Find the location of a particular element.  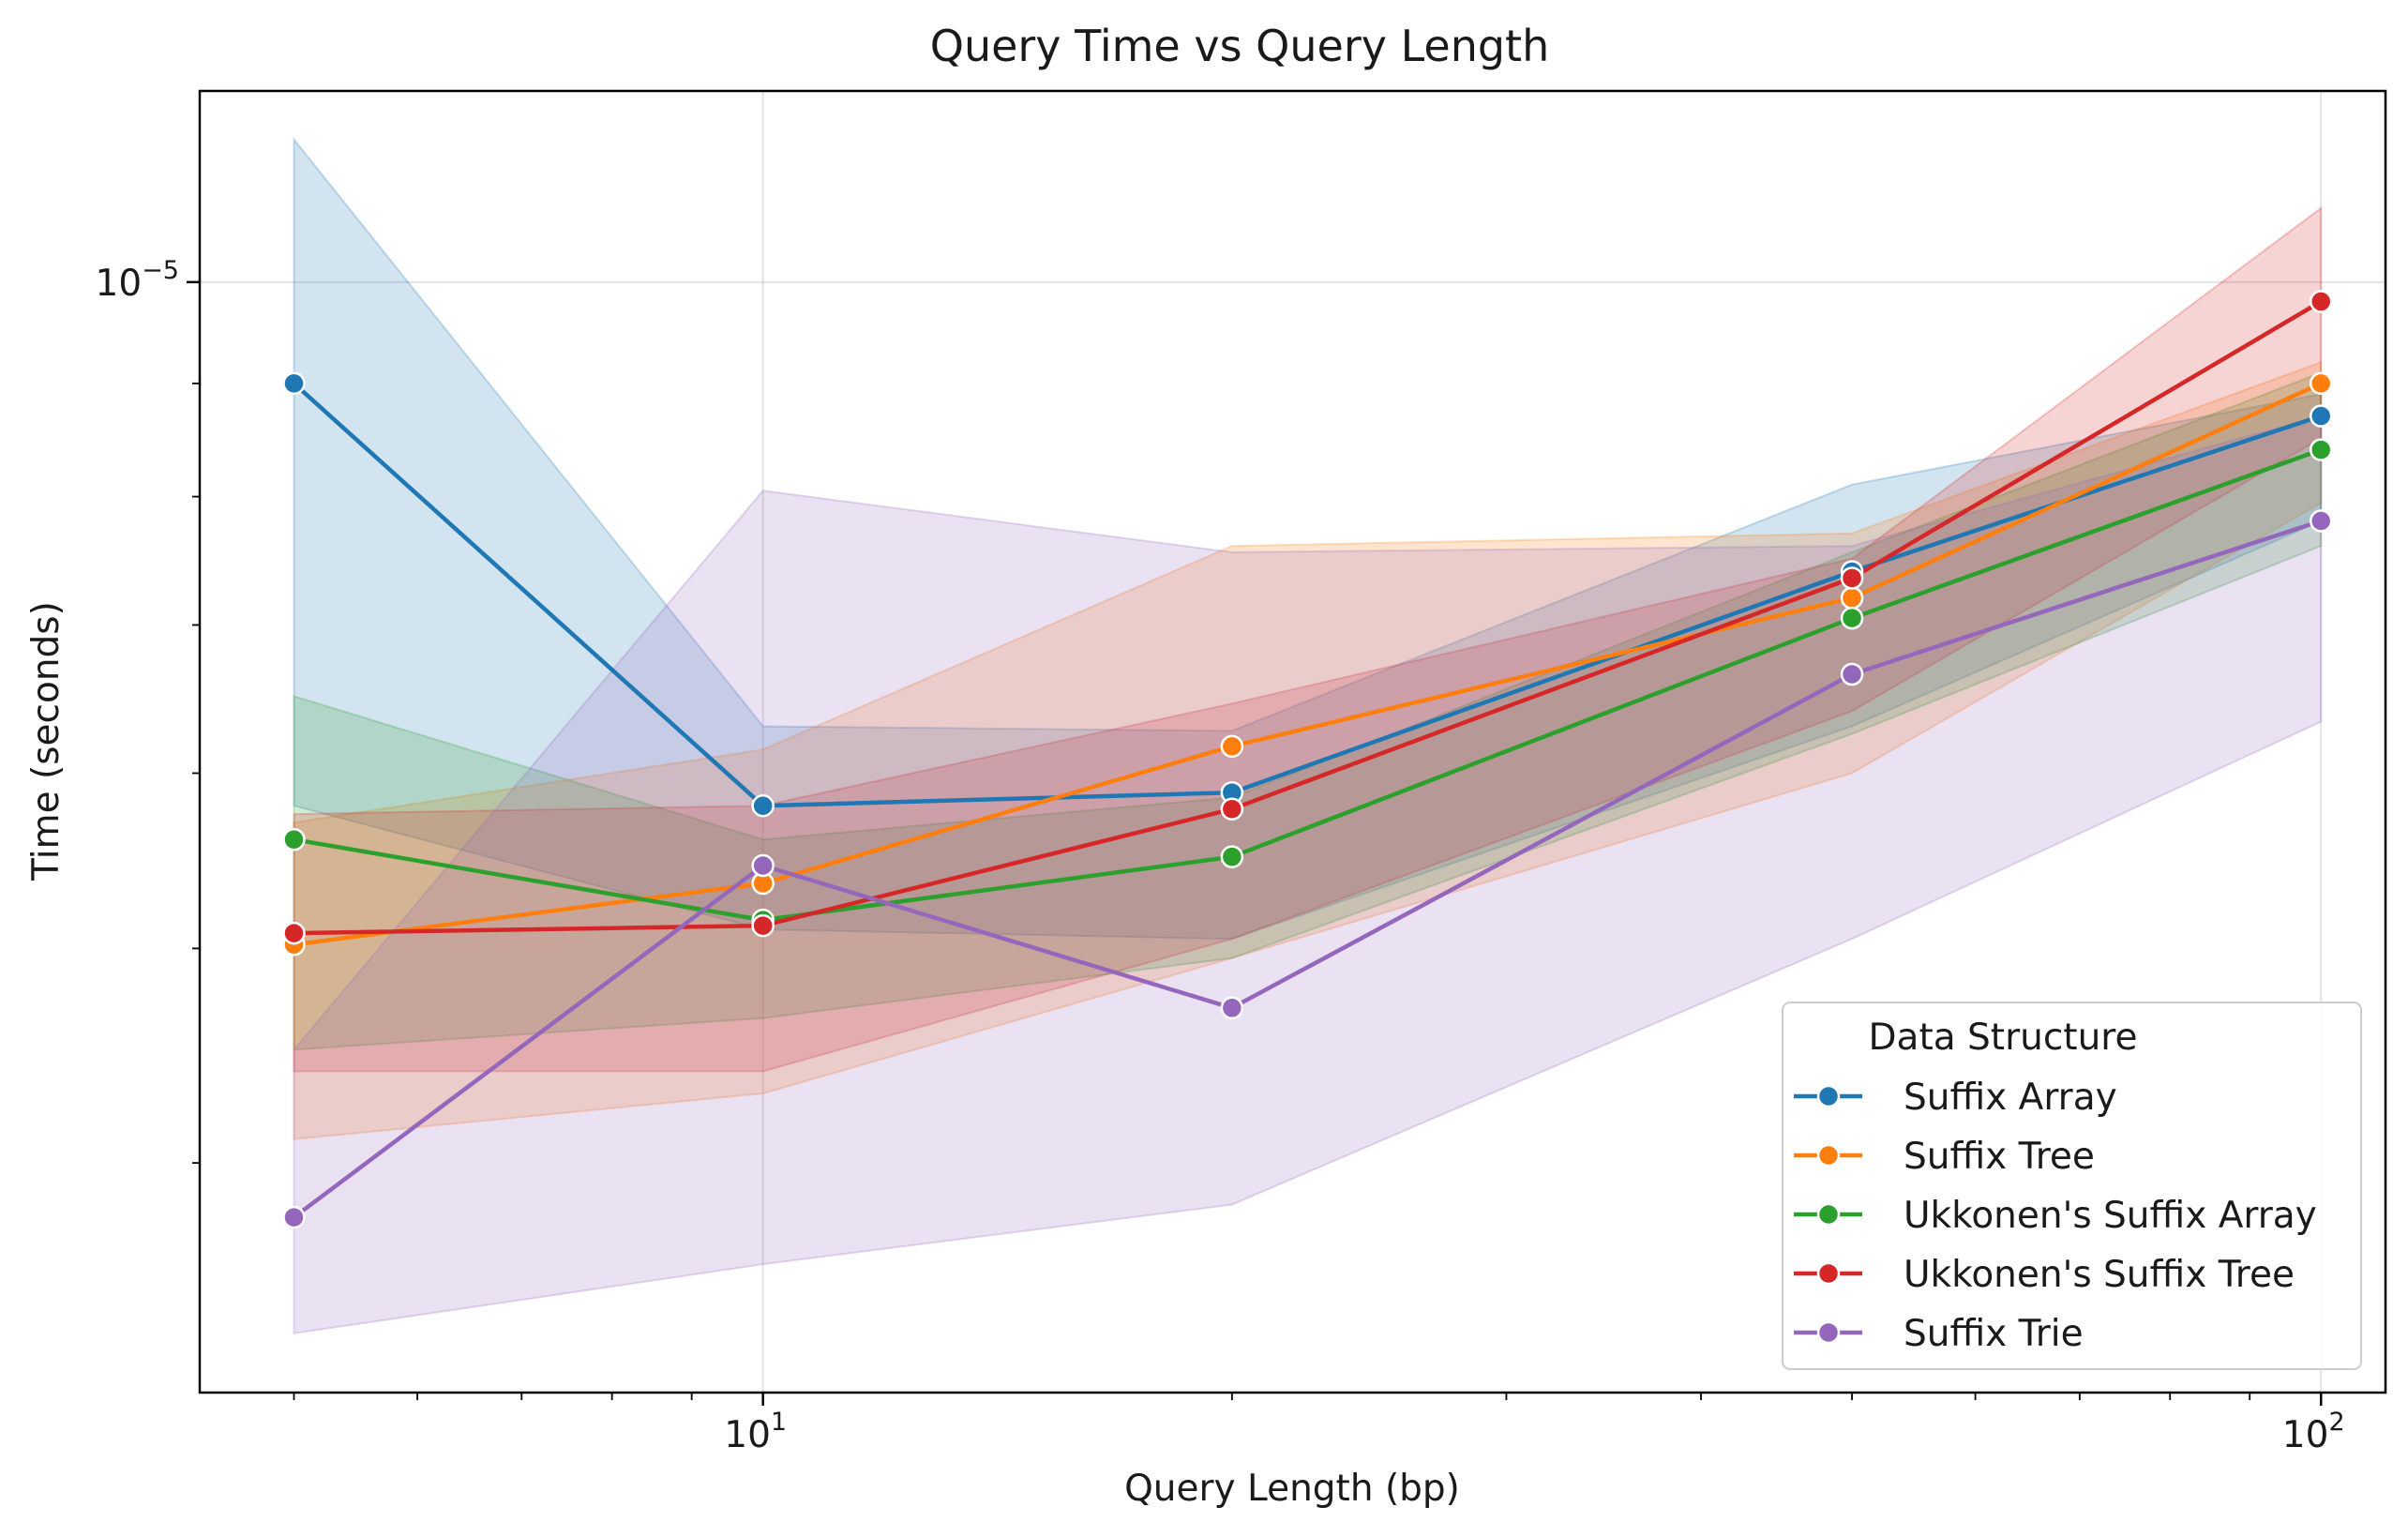

legend-label-suffix-array: Suffix Array is located at coordinates (2010, 1098).